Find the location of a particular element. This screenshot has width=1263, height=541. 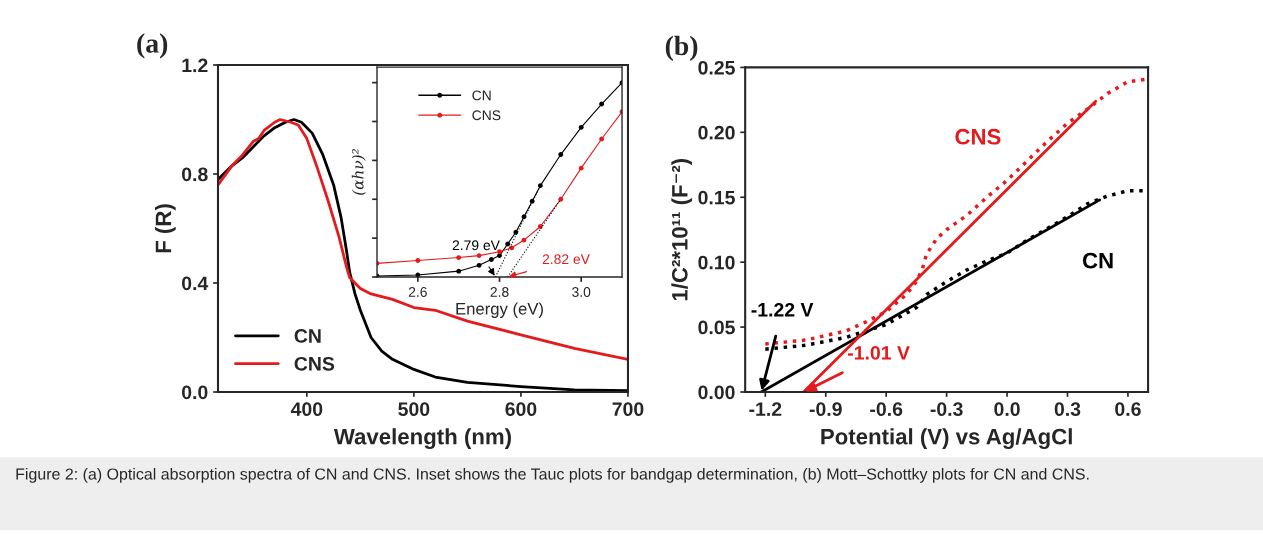

y-axis-title: F (R) is located at coordinates (165, 228).